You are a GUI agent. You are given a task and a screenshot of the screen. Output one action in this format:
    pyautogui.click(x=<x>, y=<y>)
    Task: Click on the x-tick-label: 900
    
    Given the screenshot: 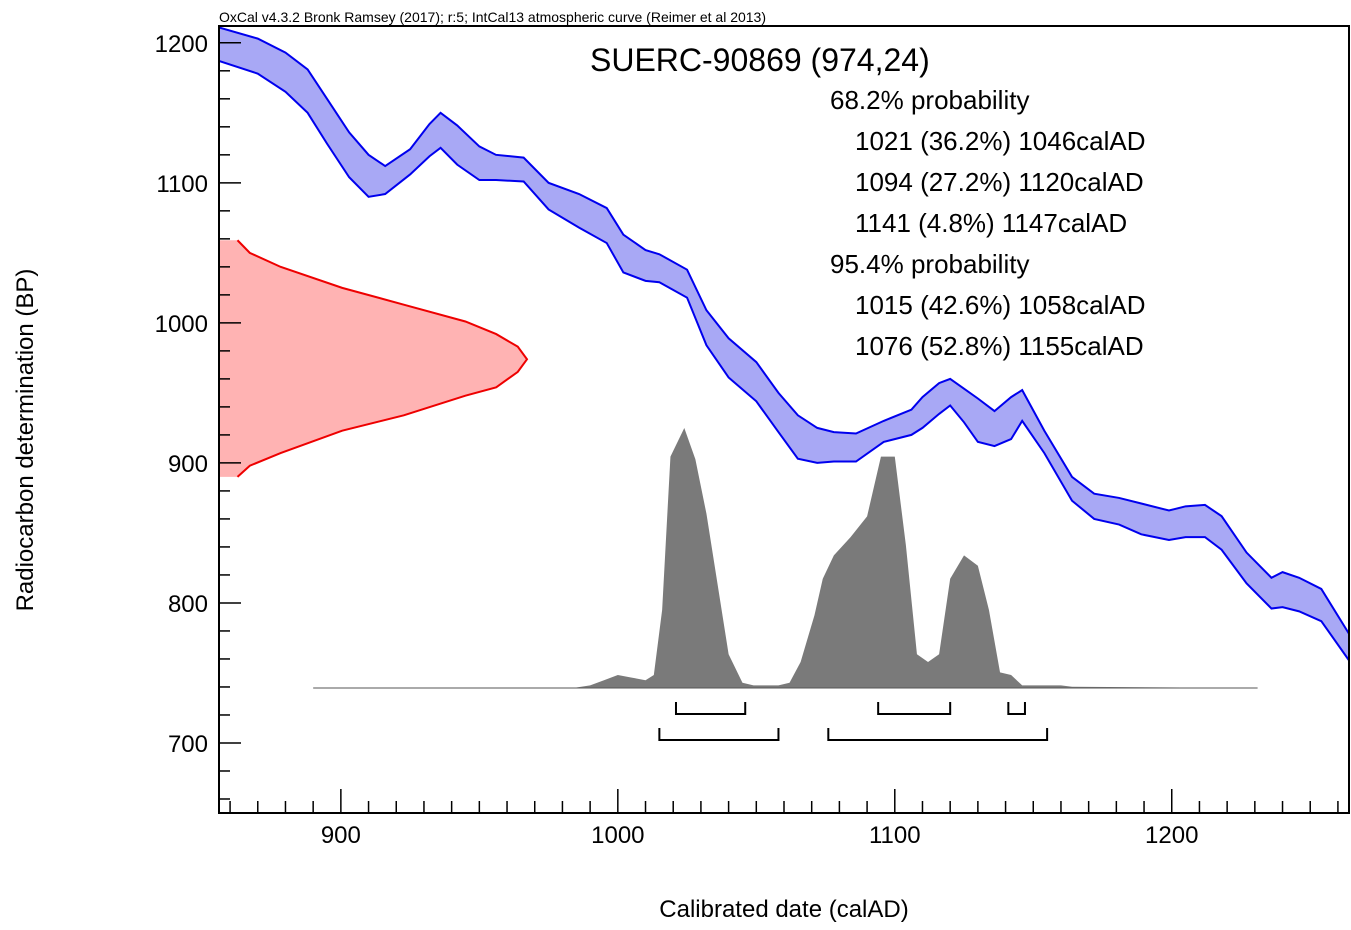 What is the action you would take?
    pyautogui.click(x=341, y=835)
    